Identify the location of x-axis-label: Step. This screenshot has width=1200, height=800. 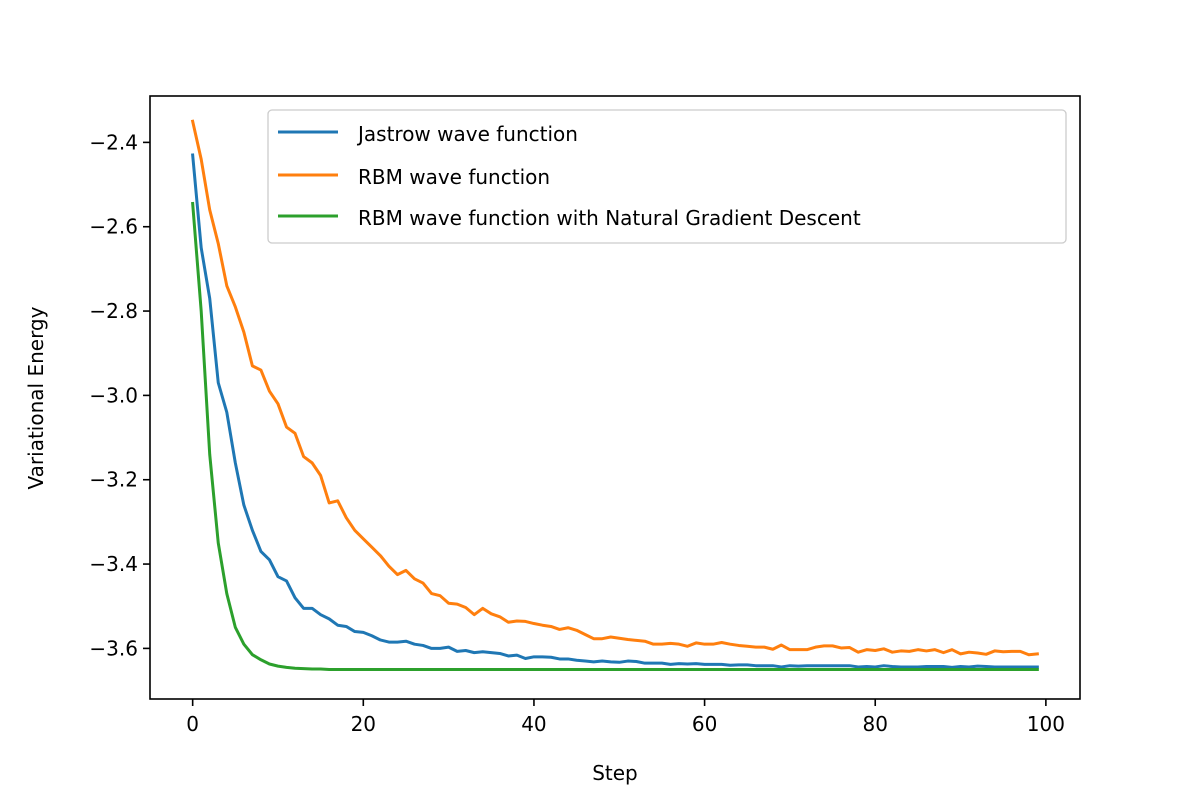
(615, 773).